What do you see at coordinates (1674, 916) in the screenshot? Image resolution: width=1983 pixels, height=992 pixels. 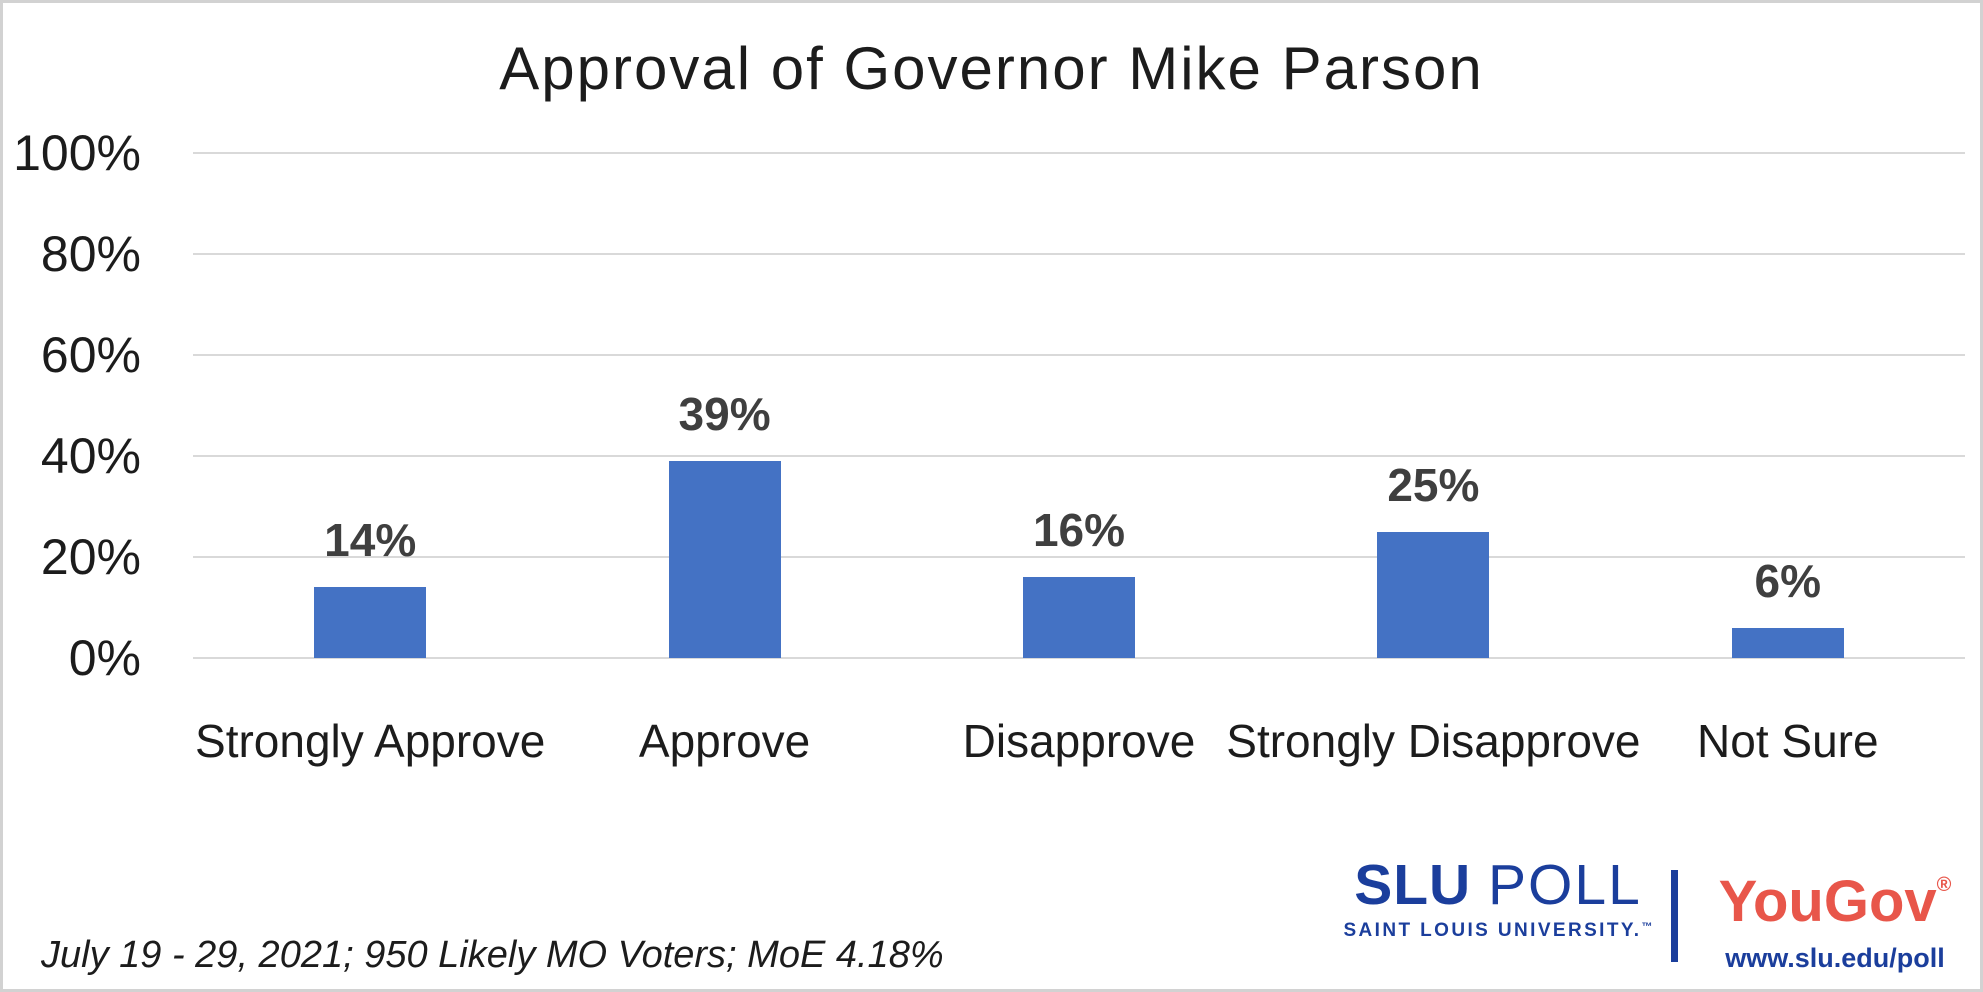 I see `logo-divider` at bounding box center [1674, 916].